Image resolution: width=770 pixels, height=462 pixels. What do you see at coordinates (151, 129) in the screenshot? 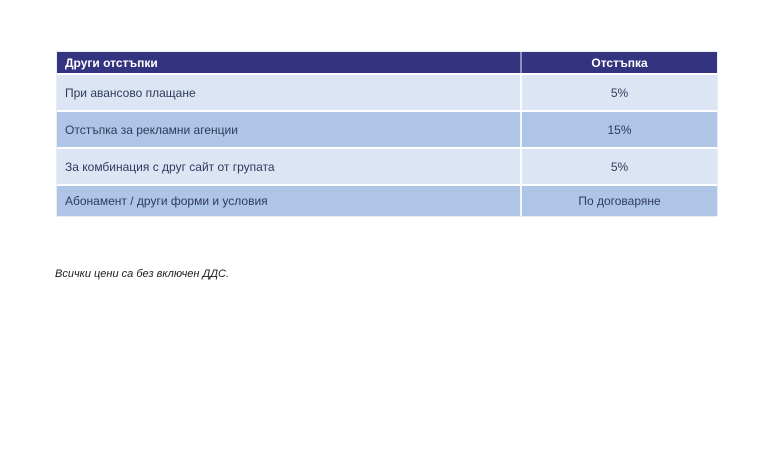
I see `row-label: Отстъпка за рекламни агенции` at bounding box center [151, 129].